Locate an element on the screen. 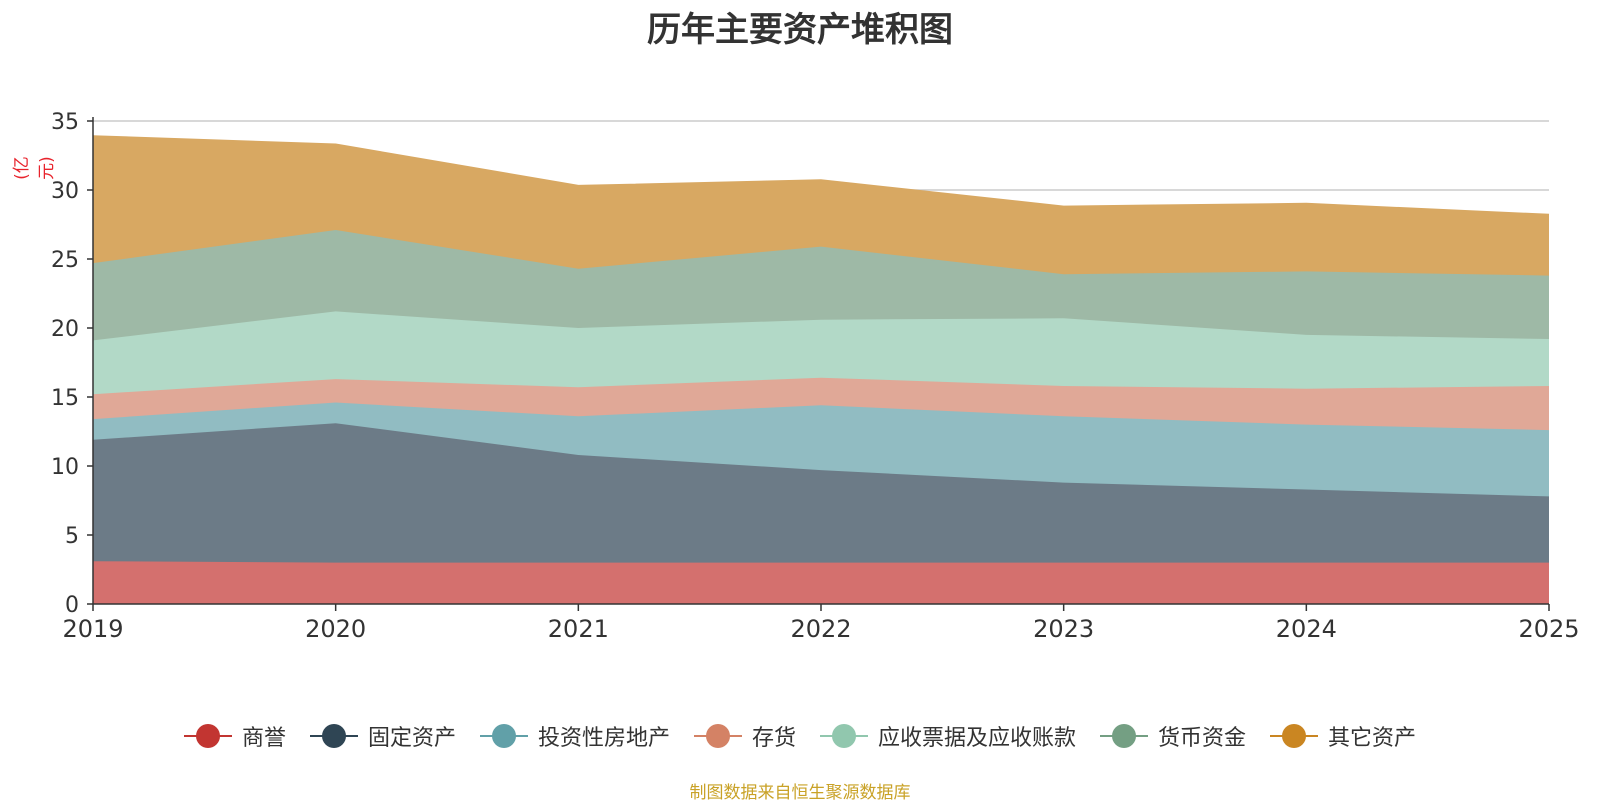  x-tick-label: 2019 is located at coordinates (92, 629).